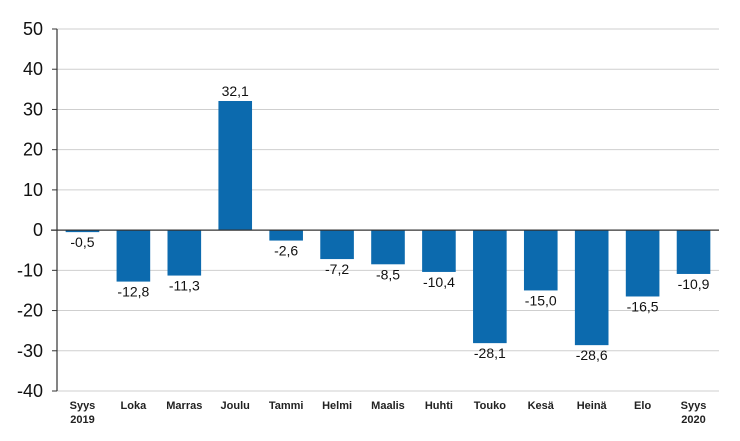  What do you see at coordinates (388, 274) in the screenshot?
I see `data-label: -8,5` at bounding box center [388, 274].